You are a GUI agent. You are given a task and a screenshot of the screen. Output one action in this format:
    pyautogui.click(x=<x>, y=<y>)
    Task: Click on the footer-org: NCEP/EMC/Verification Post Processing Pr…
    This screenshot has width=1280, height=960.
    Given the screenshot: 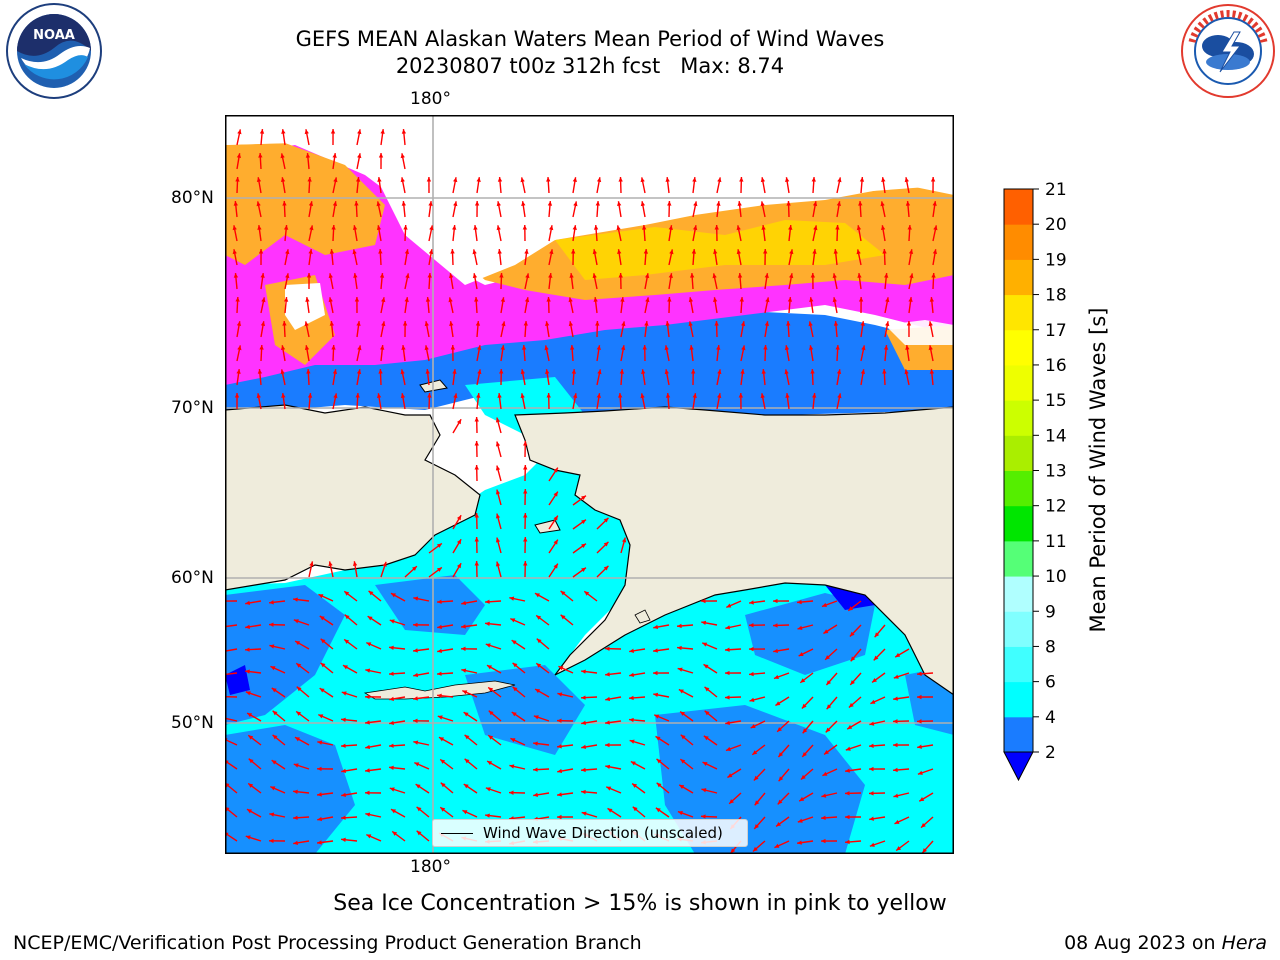 What is the action you would take?
    pyautogui.click(x=327, y=943)
    